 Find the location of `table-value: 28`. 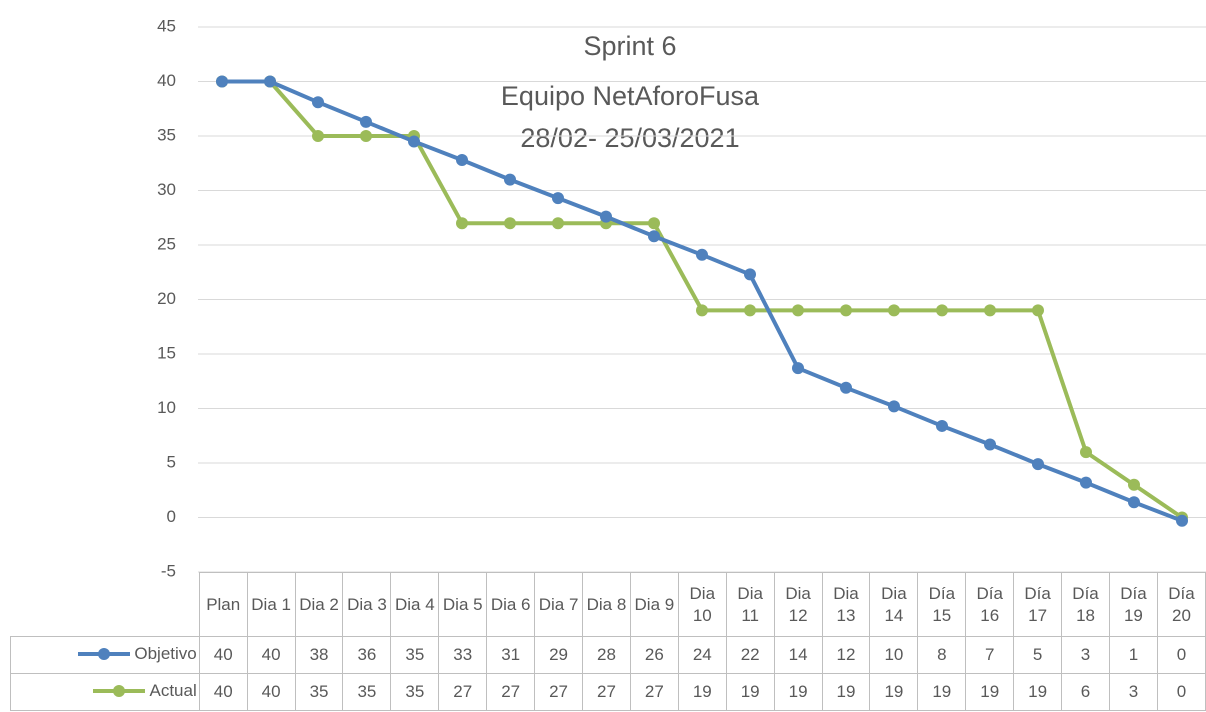

table-value: 28 is located at coordinates (606, 655).